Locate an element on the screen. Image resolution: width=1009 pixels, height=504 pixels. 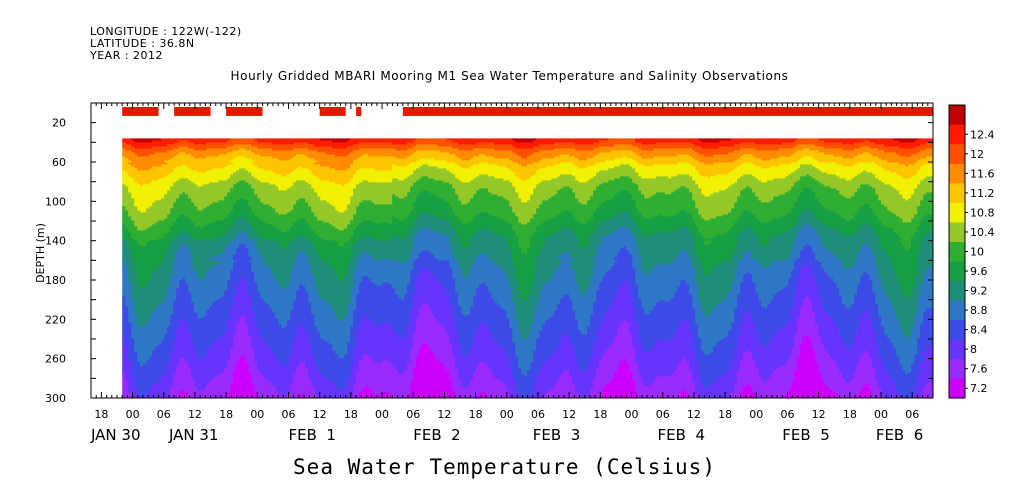
y-tick-label: 100 is located at coordinates (55, 201).